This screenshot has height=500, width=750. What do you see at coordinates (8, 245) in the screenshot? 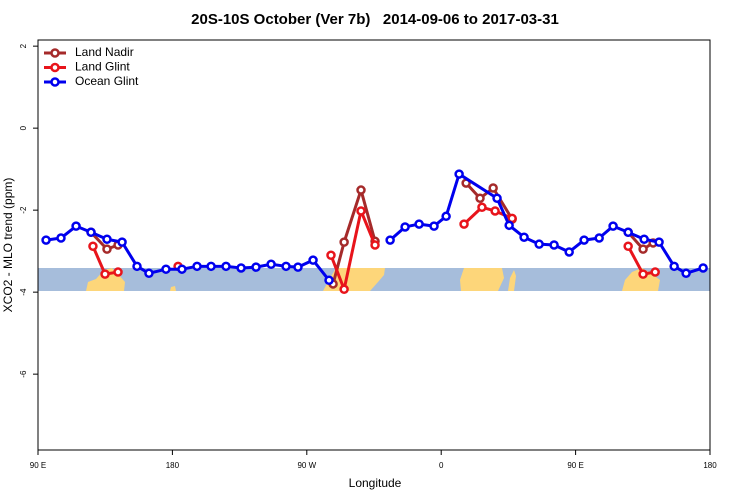
I see `y-axis-label: XCO2 - MLO trend (ppm)` at bounding box center [8, 245].